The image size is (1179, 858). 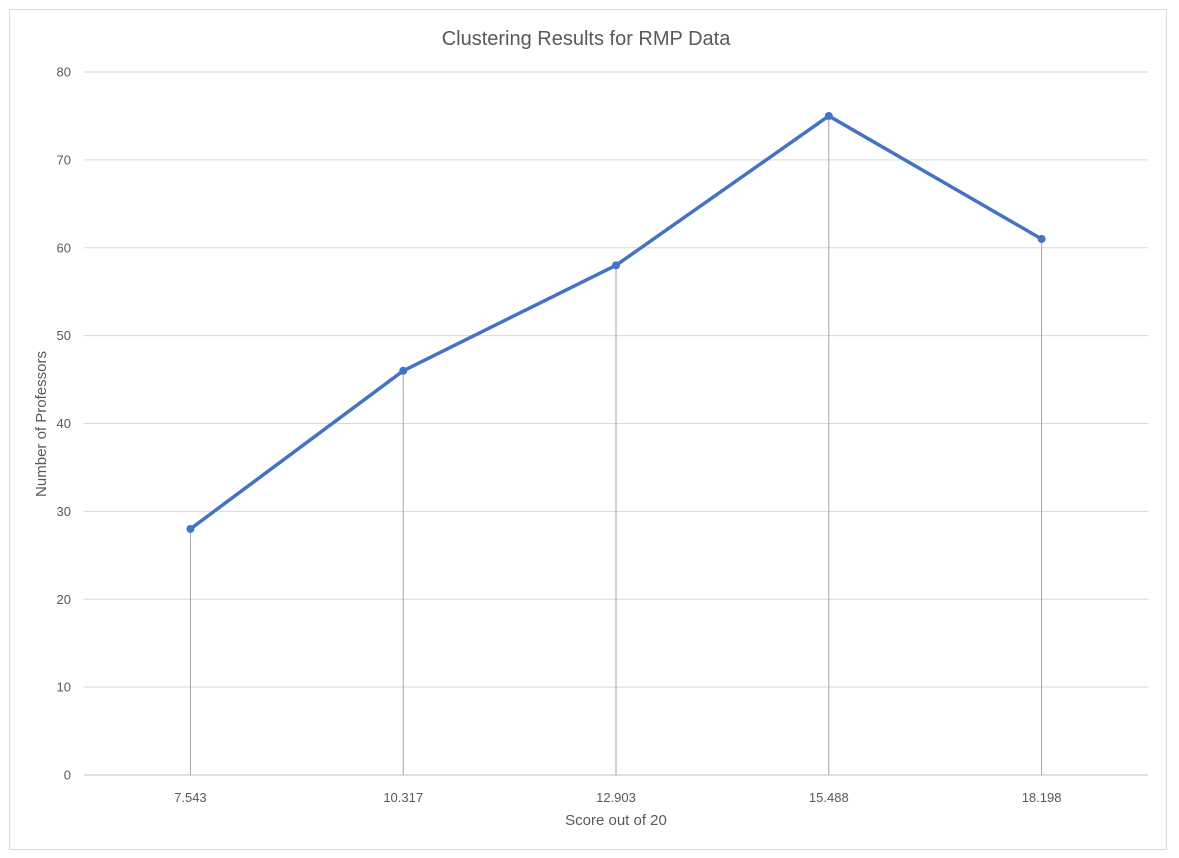 I want to click on x-axis-title: Score out of 20, so click(x=616, y=820).